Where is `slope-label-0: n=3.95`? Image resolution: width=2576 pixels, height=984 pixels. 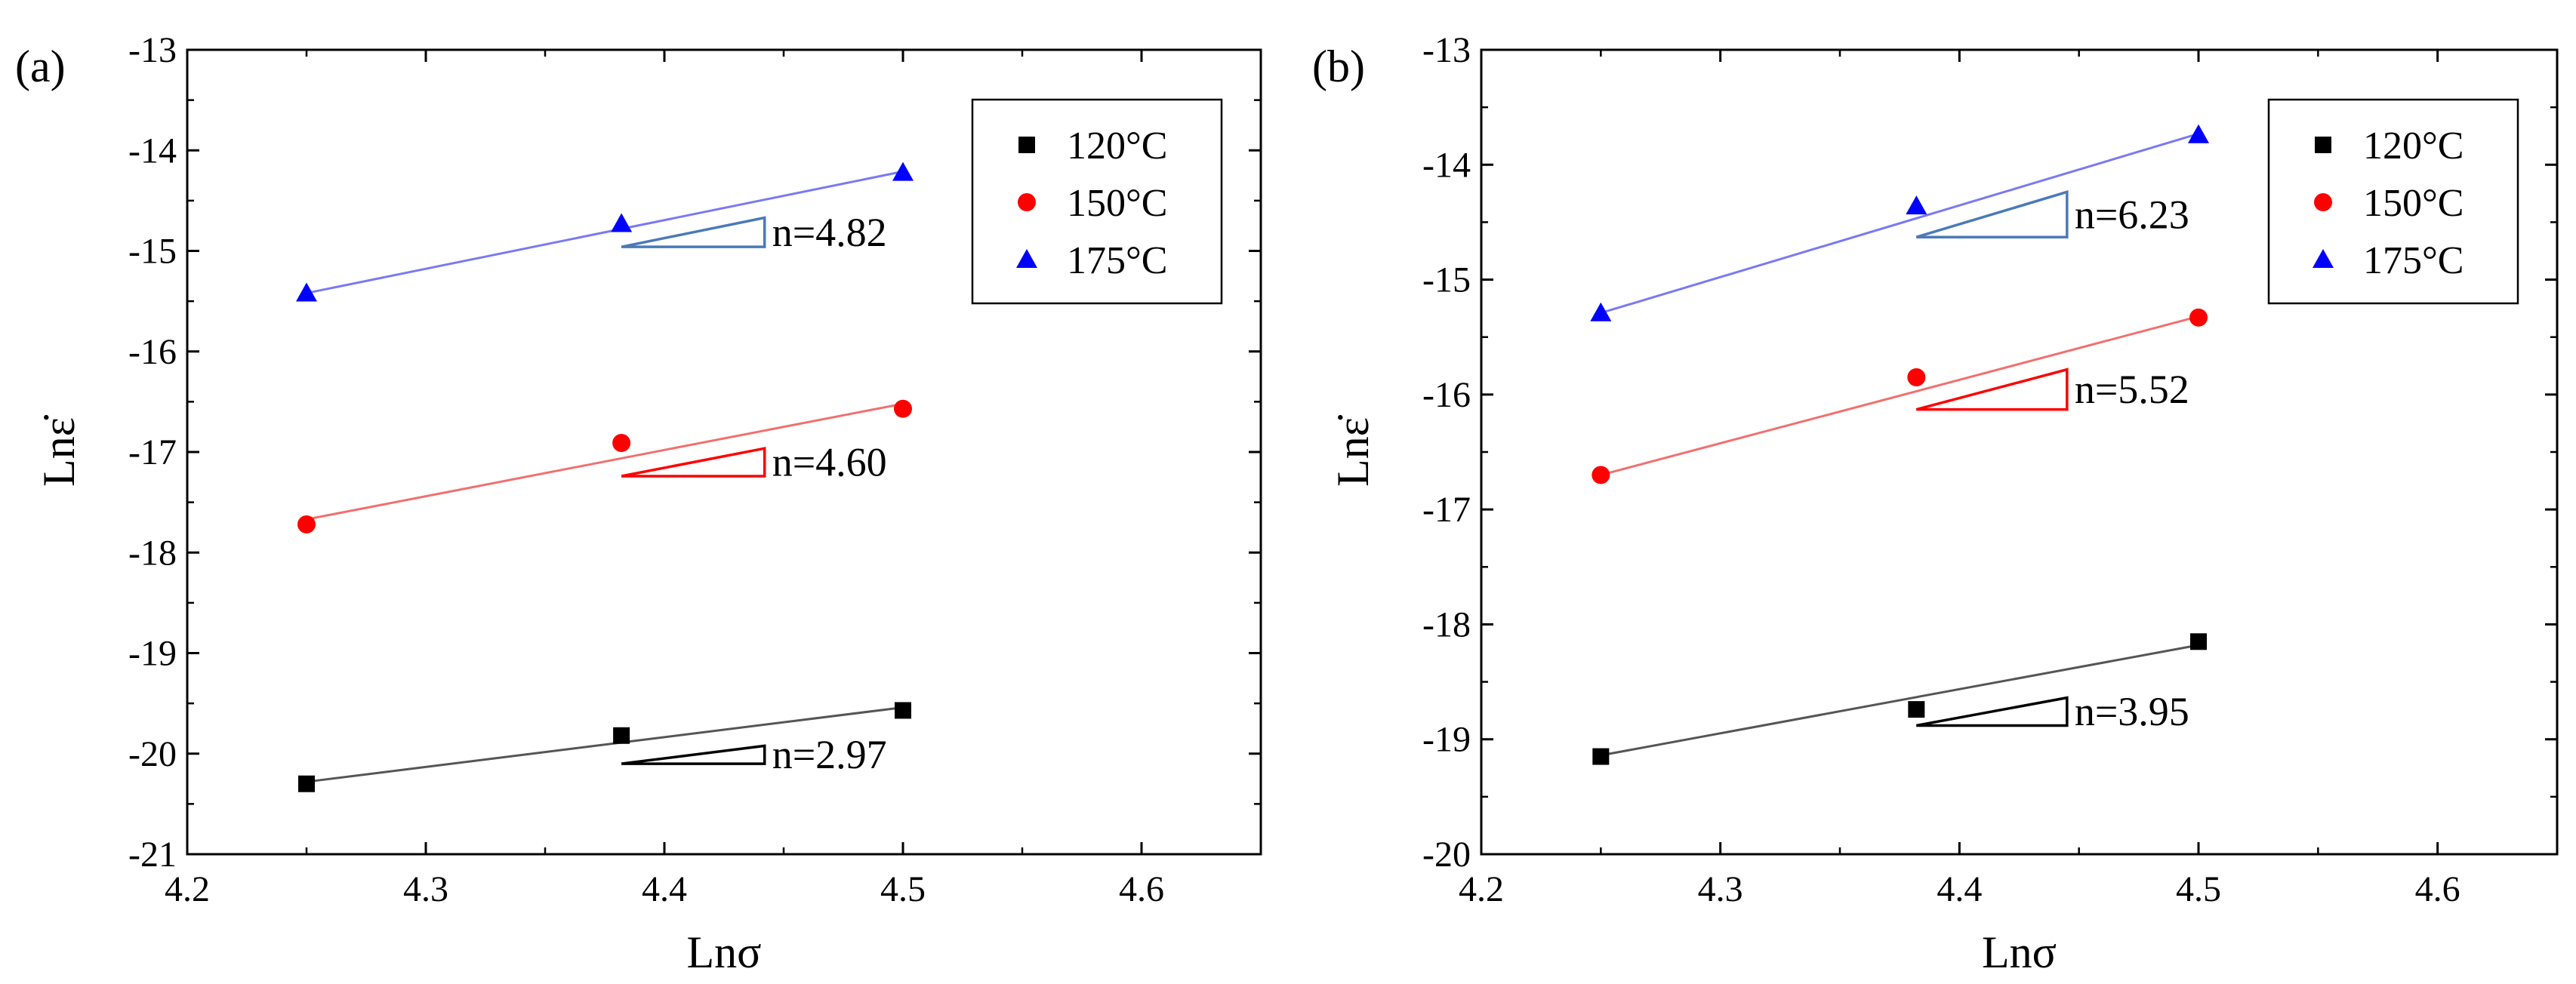 slope-label-0: n=3.95 is located at coordinates (2132, 711).